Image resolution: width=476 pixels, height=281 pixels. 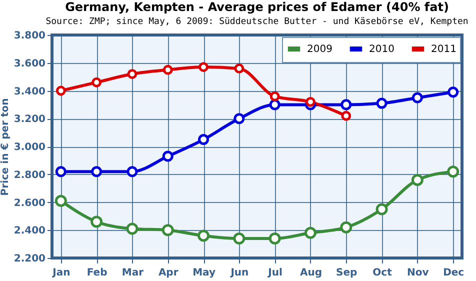 I want to click on y-tick-label: 2.600, so click(x=30, y=203).